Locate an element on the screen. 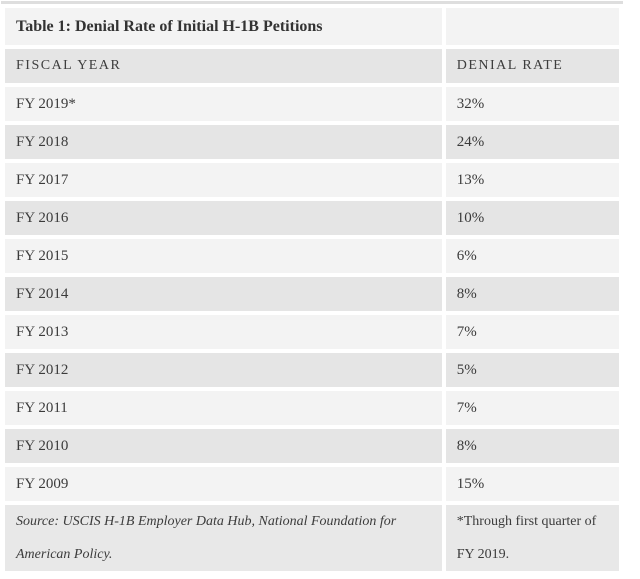 The height and width of the screenshot is (579, 640). denial-rate-cell: 10% is located at coordinates (532, 218).